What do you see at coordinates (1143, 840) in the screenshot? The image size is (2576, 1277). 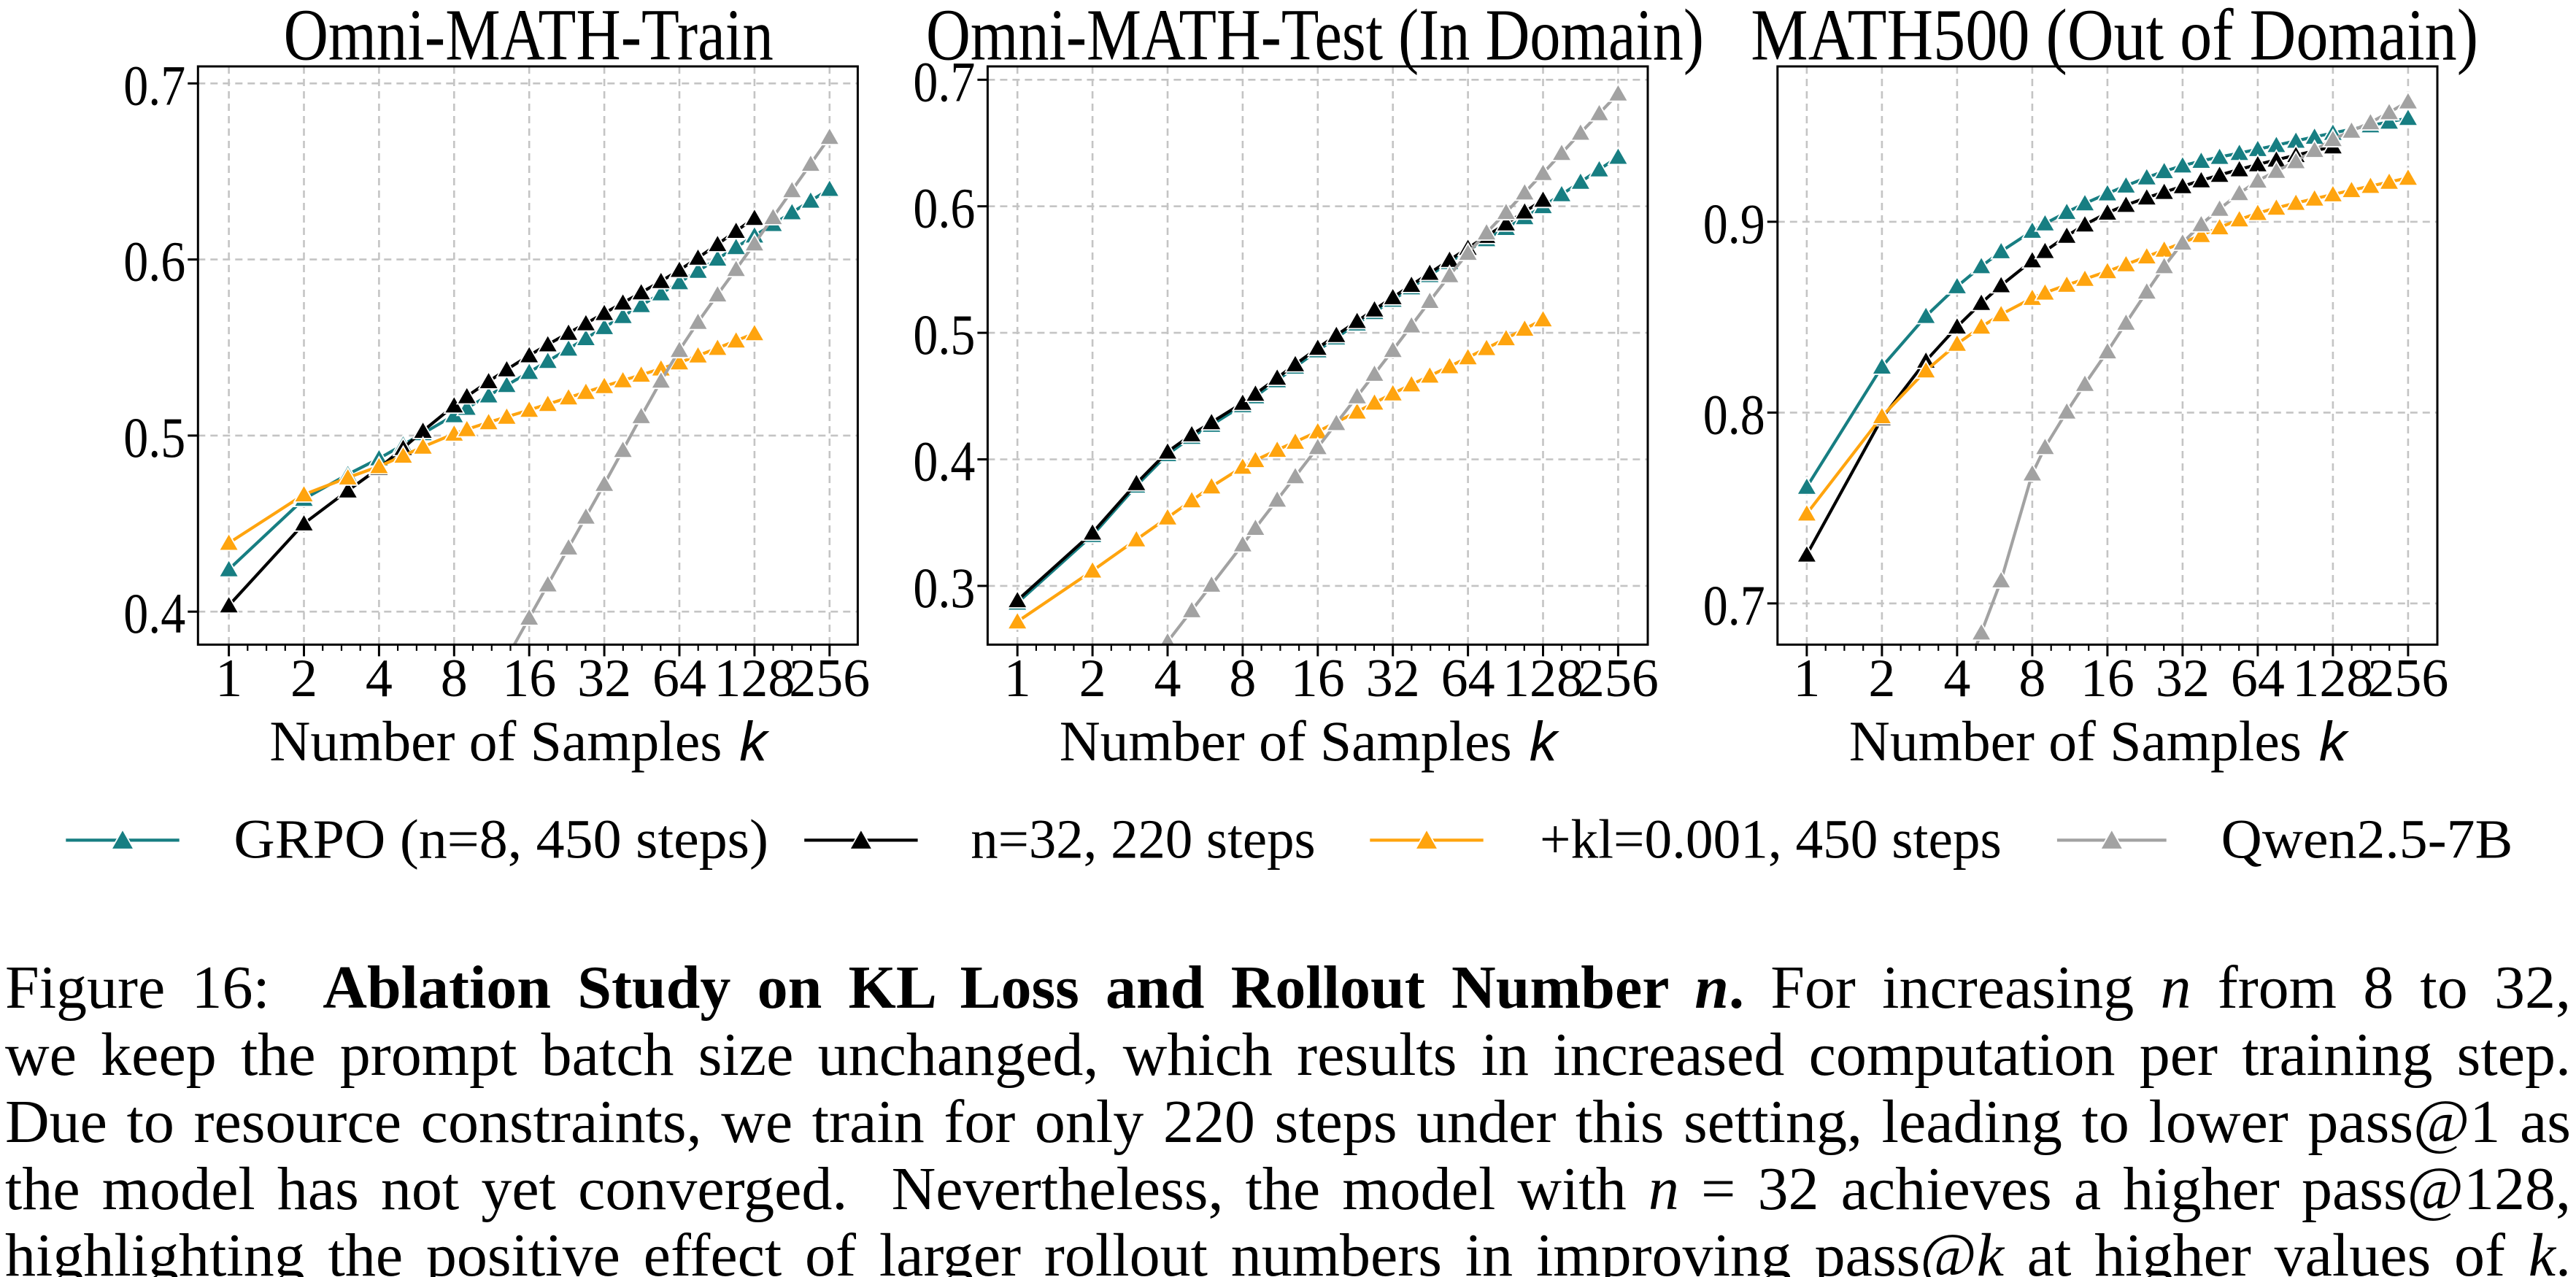 I see `svg-text: n=32, 220 steps` at bounding box center [1143, 840].